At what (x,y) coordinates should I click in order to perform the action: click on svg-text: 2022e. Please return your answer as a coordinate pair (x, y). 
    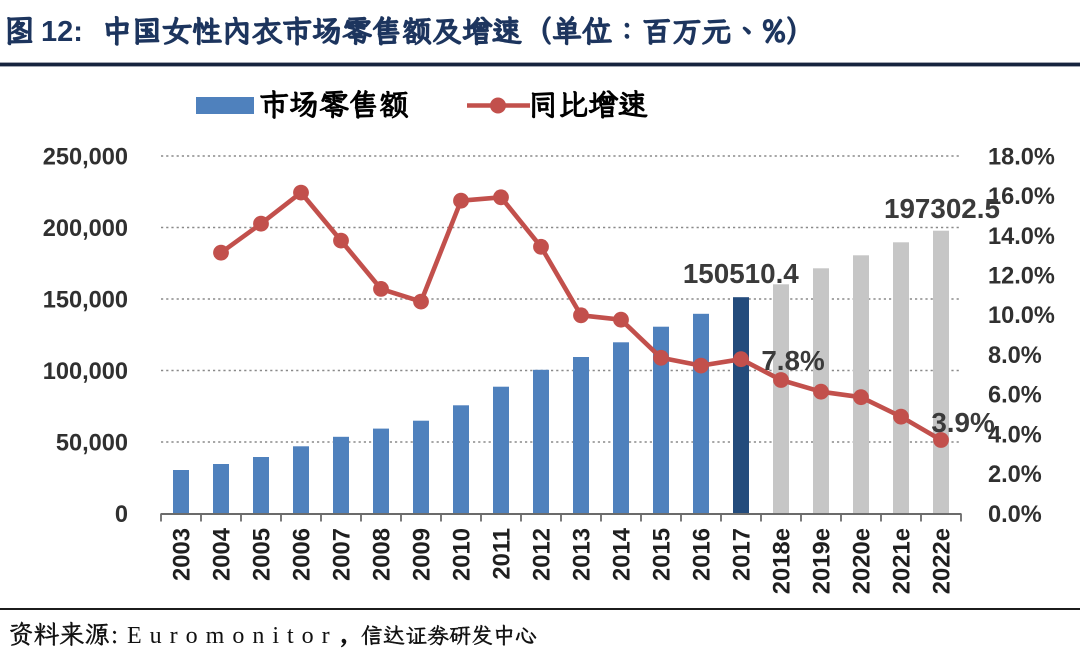
    Looking at the image, I should click on (941, 561).